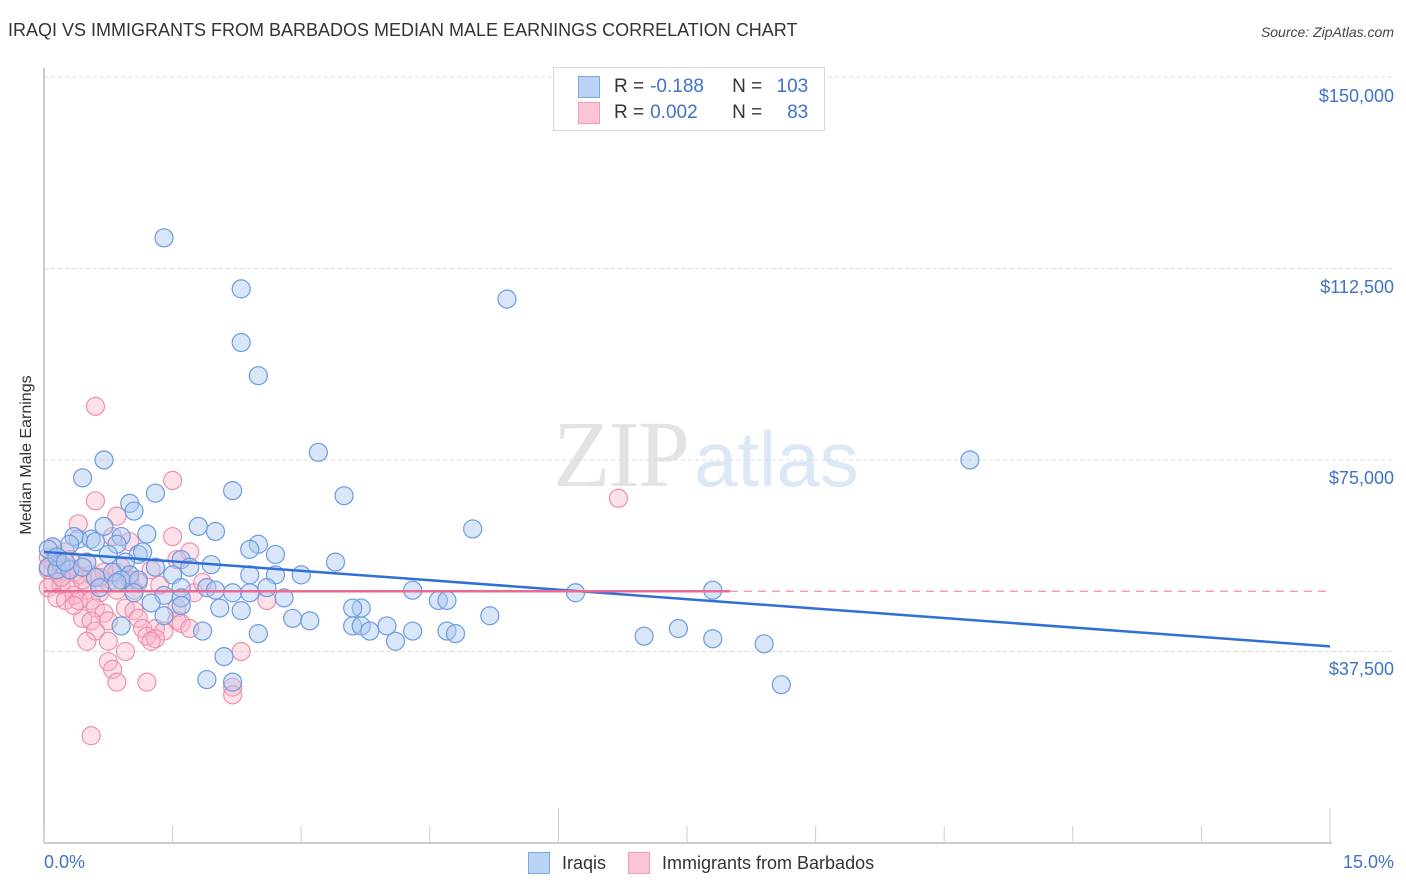 The height and width of the screenshot is (892, 1406). Describe the element at coordinates (751, 863) in the screenshot. I see `legend-item-barbados: Immigrants from Barbados` at that location.